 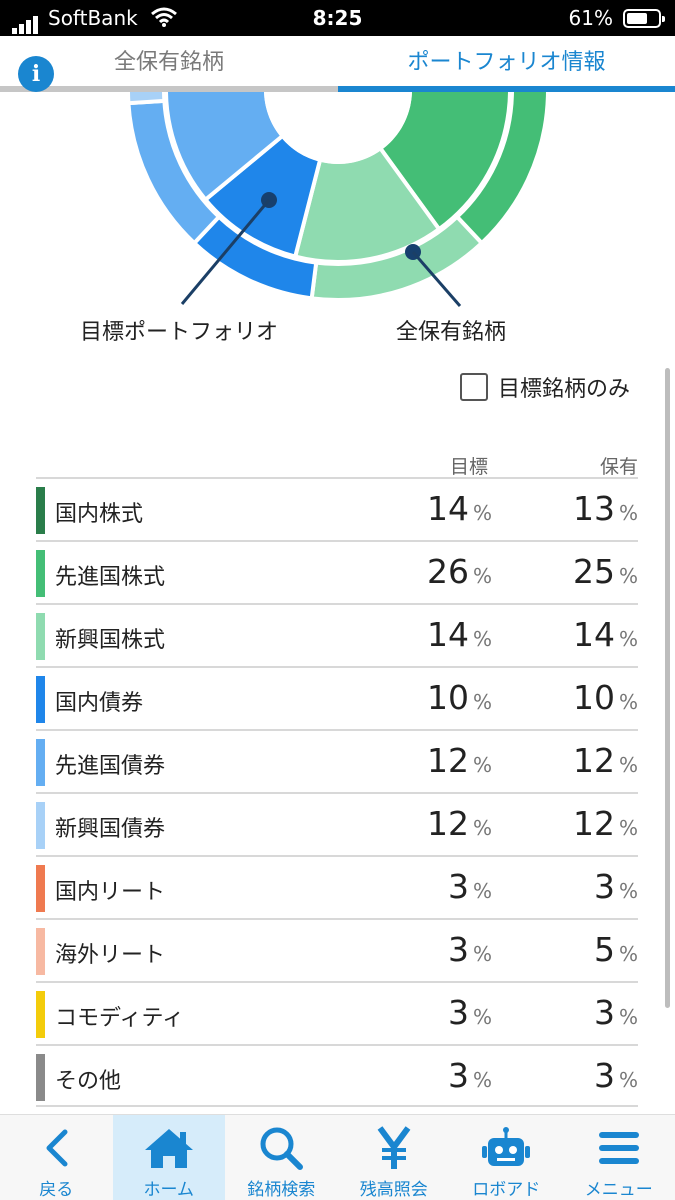 What do you see at coordinates (26, 22) in the screenshot?
I see `signal-icon` at bounding box center [26, 22].